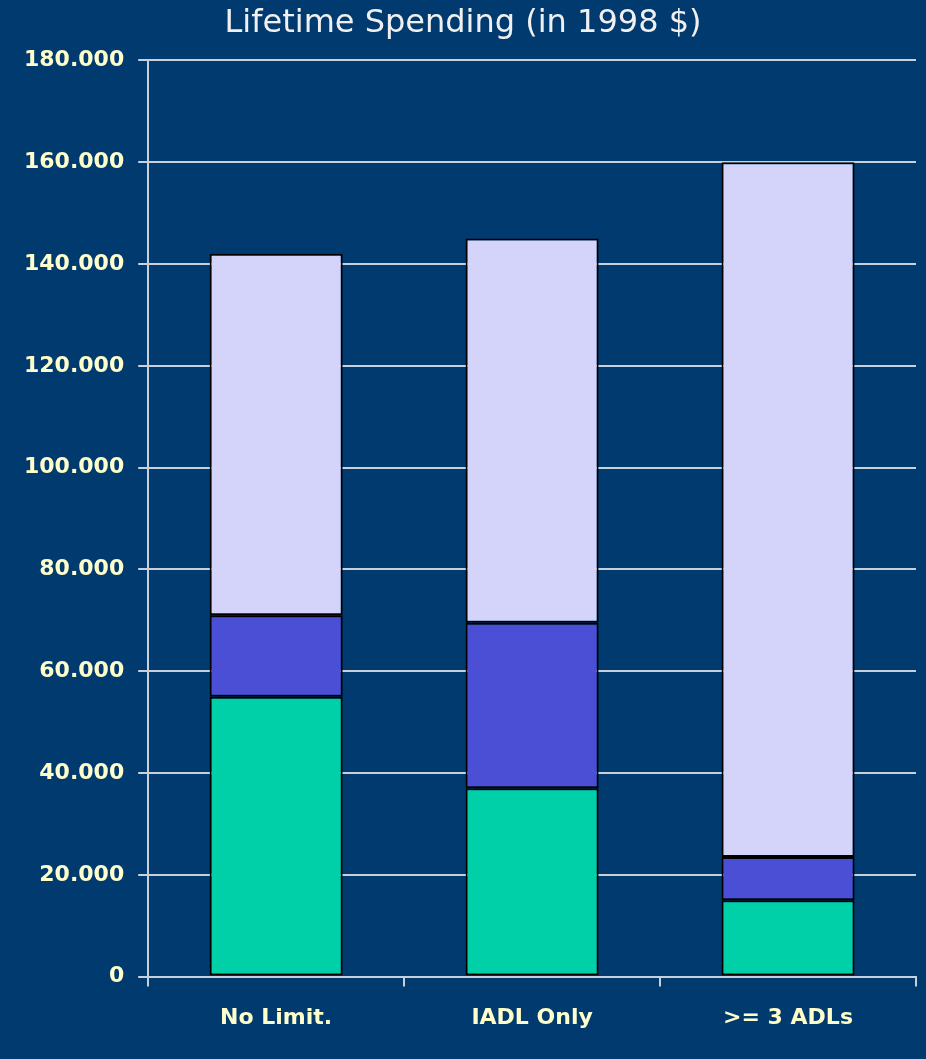 The width and height of the screenshot is (926, 1059). Describe the element at coordinates (276, 1016) in the screenshot. I see `x-tick-label: No Limit.` at that location.